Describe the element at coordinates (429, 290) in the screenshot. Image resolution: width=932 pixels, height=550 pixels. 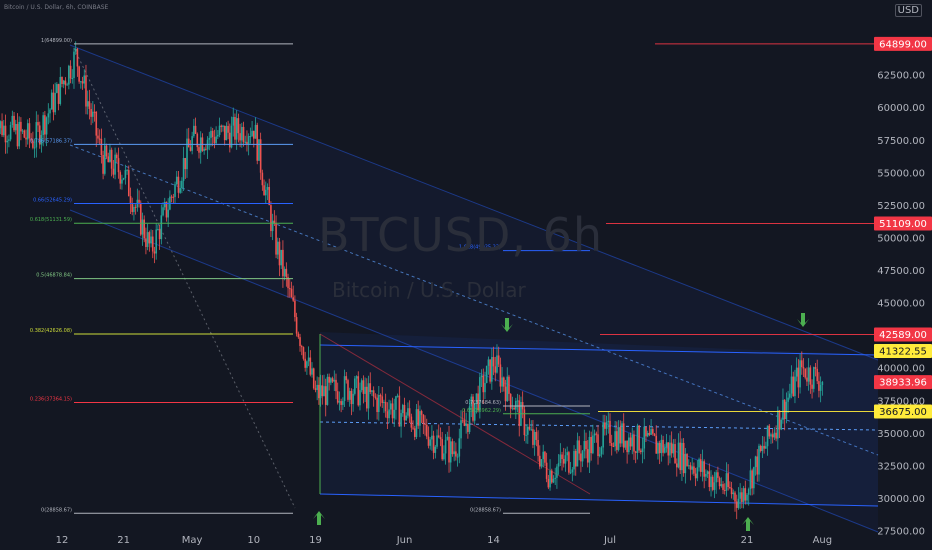
I see `watermark-name: Bitcoin / U.S. Dollar` at that location.